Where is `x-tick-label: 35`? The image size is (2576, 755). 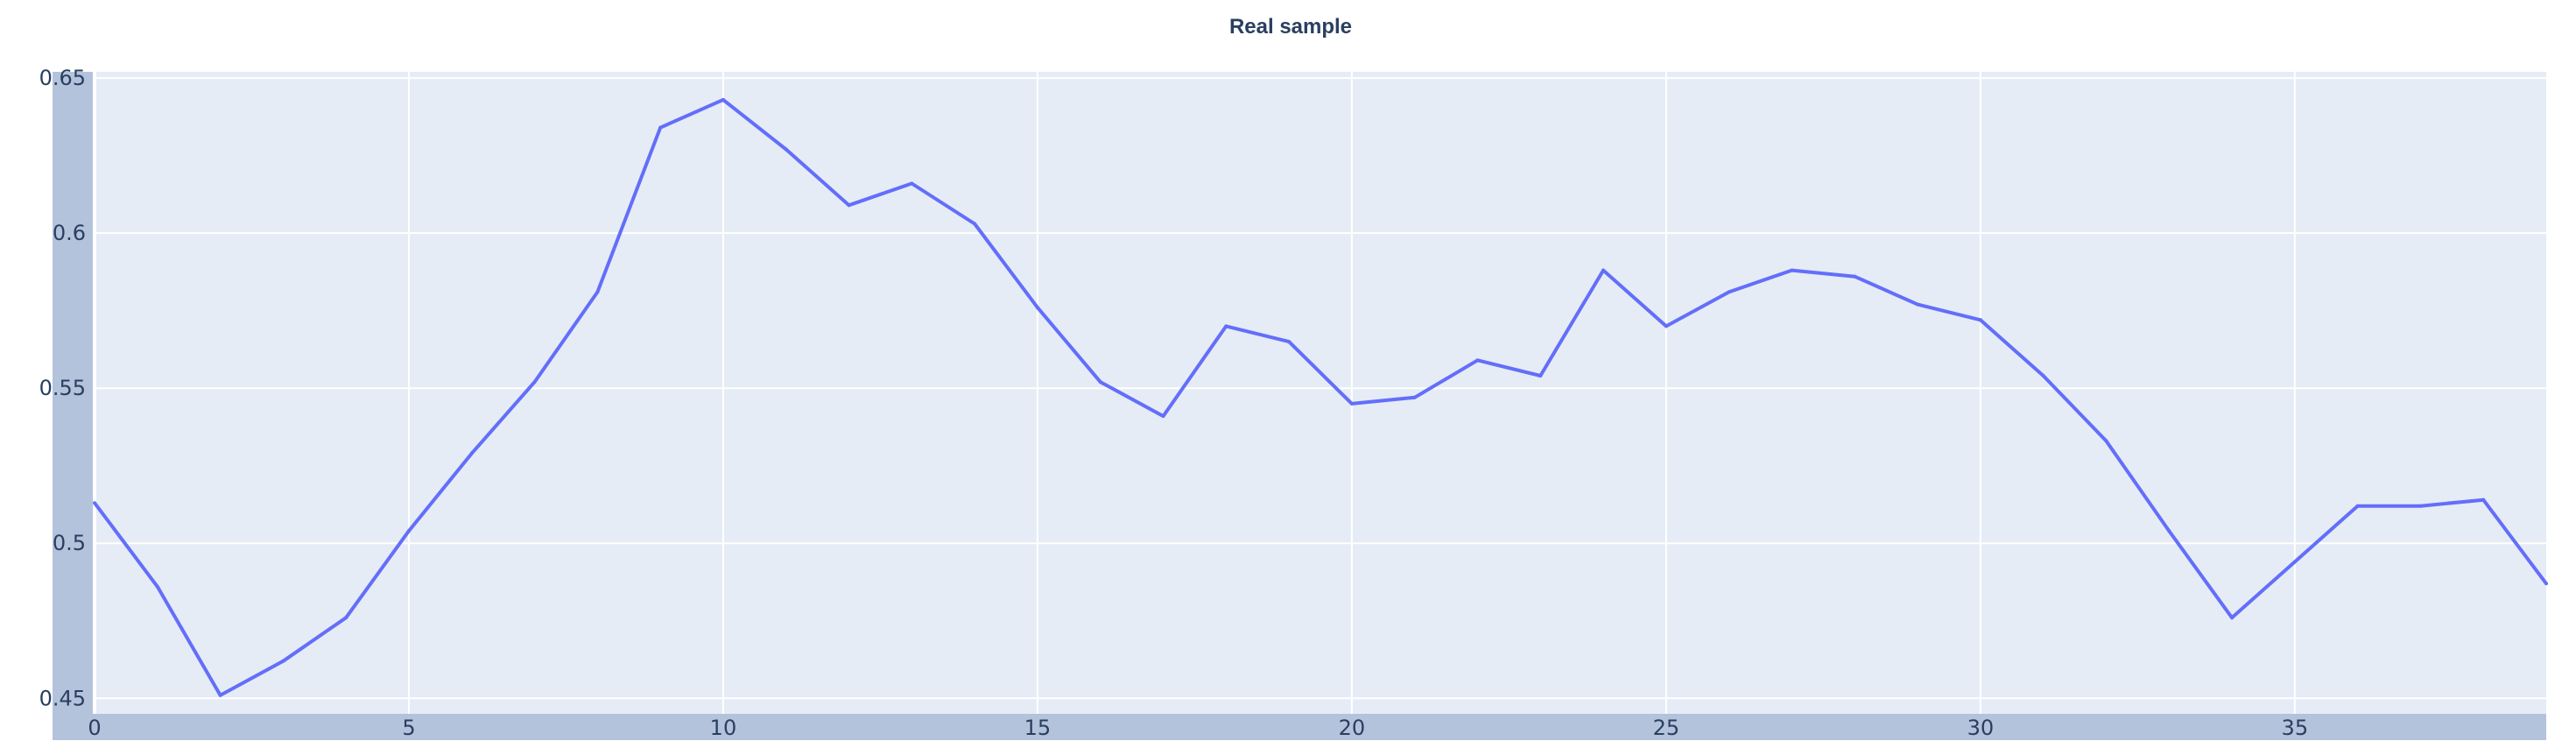
x-tick-label: 35 is located at coordinates (2295, 728).